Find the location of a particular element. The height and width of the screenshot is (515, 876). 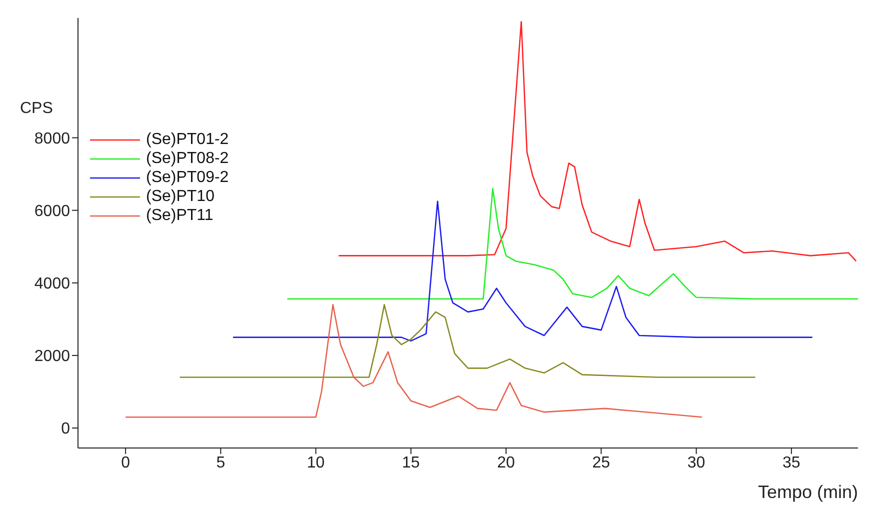

y-tick-label: 0 is located at coordinates (65, 429).